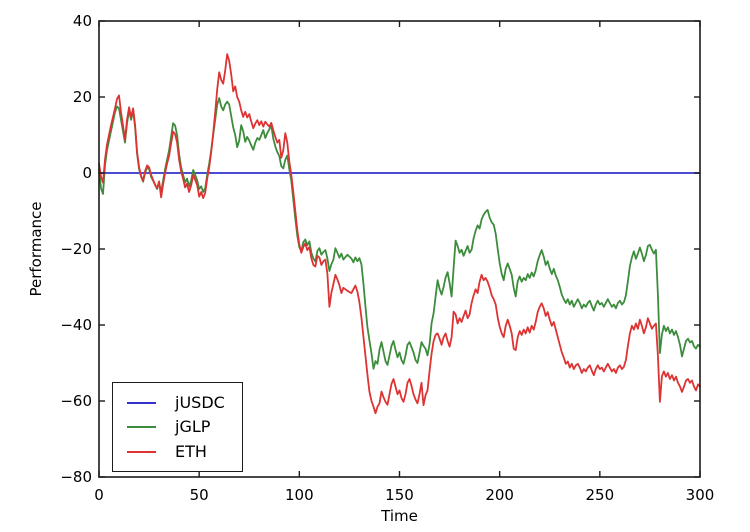 The width and height of the screenshot is (750, 532). I want to click on legend-label: jUSDC, so click(200, 402).